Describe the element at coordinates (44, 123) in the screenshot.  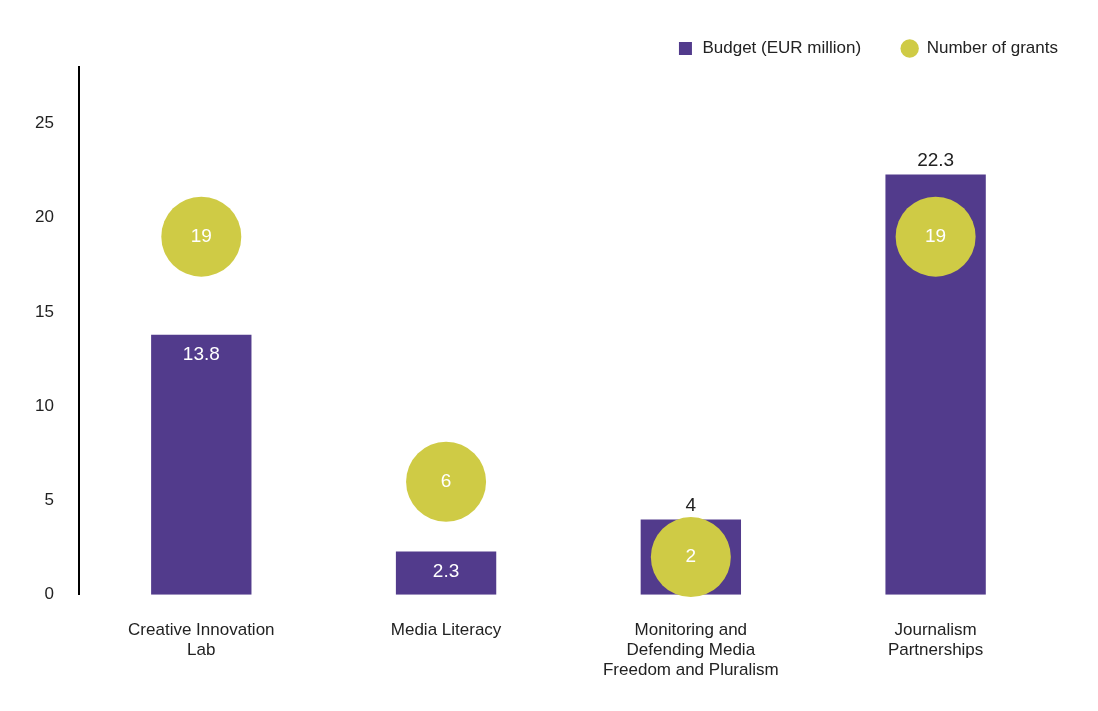
I see `y-tick-label: 25` at that location.